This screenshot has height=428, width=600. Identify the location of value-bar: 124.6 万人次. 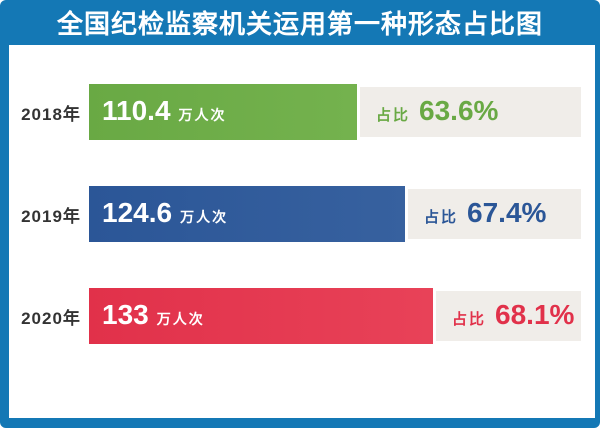
(247, 214).